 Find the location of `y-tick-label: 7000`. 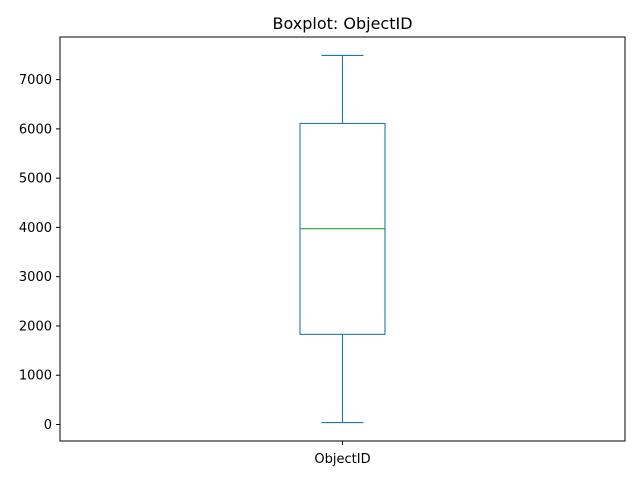

y-tick-label: 7000 is located at coordinates (35, 80).